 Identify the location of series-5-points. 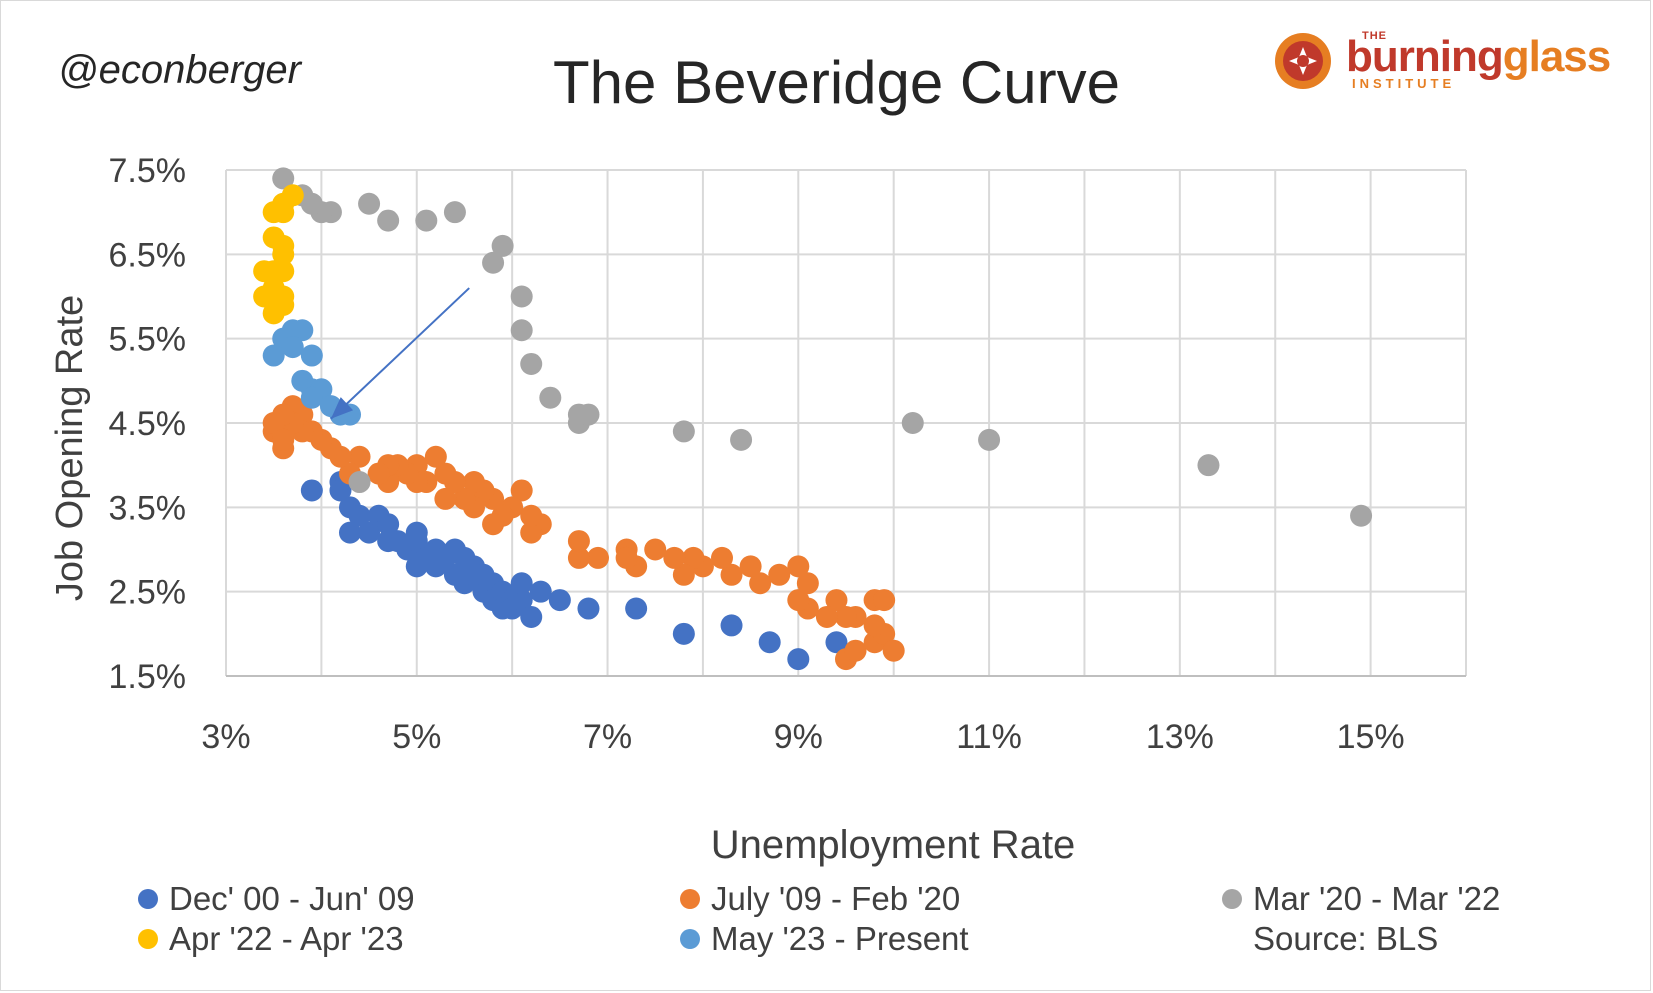
(311, 372).